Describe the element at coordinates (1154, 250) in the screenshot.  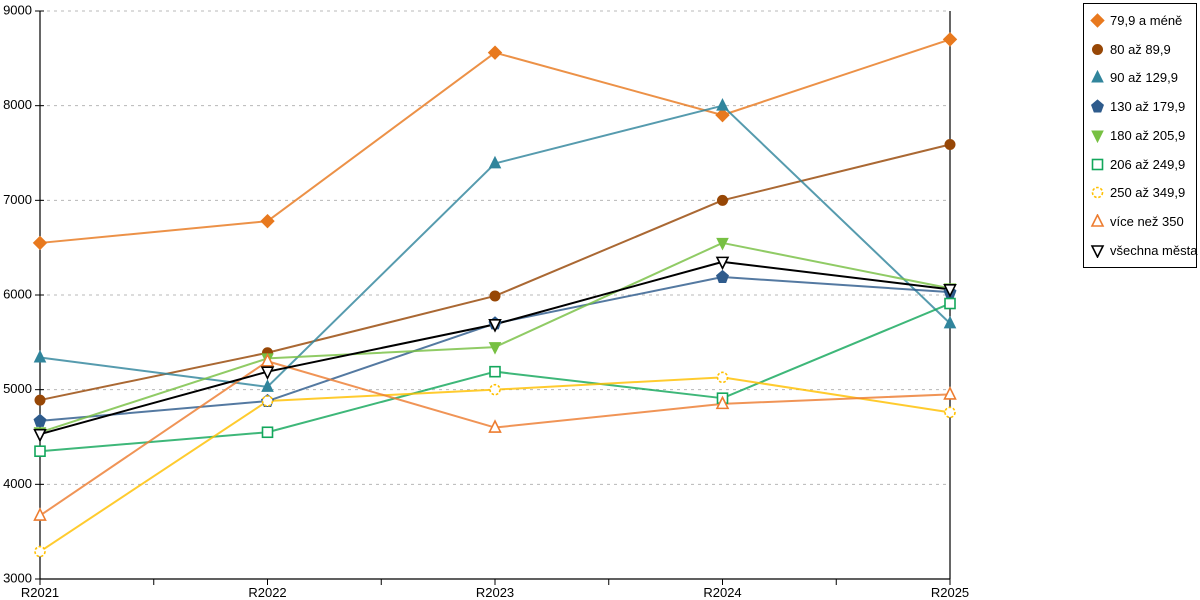
I see `legend-label: všechna města` at that location.